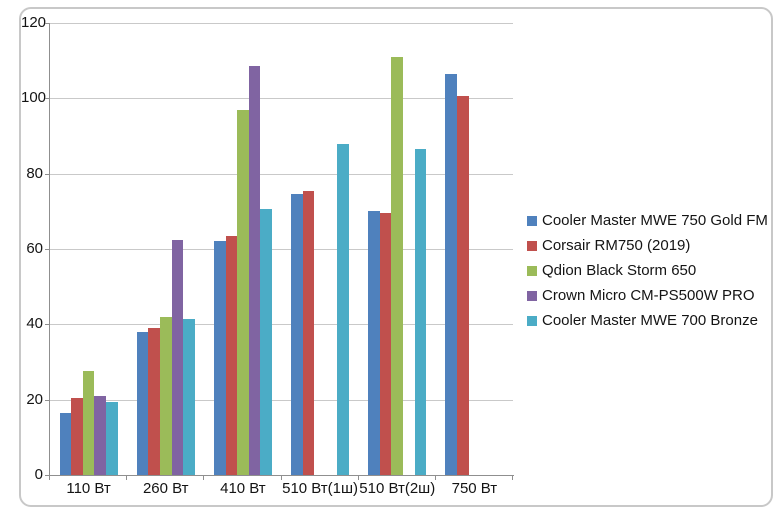 The width and height of the screenshot is (780, 514). What do you see at coordinates (88, 488) in the screenshot?
I see `x-axis-category-label: 110 Вт` at bounding box center [88, 488].